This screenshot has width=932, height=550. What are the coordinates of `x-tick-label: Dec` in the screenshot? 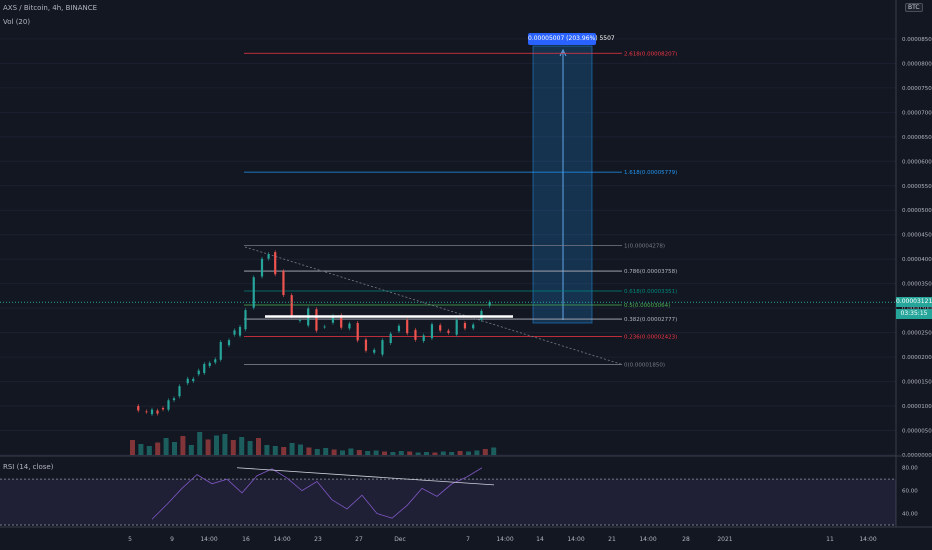 It's located at (400, 539).